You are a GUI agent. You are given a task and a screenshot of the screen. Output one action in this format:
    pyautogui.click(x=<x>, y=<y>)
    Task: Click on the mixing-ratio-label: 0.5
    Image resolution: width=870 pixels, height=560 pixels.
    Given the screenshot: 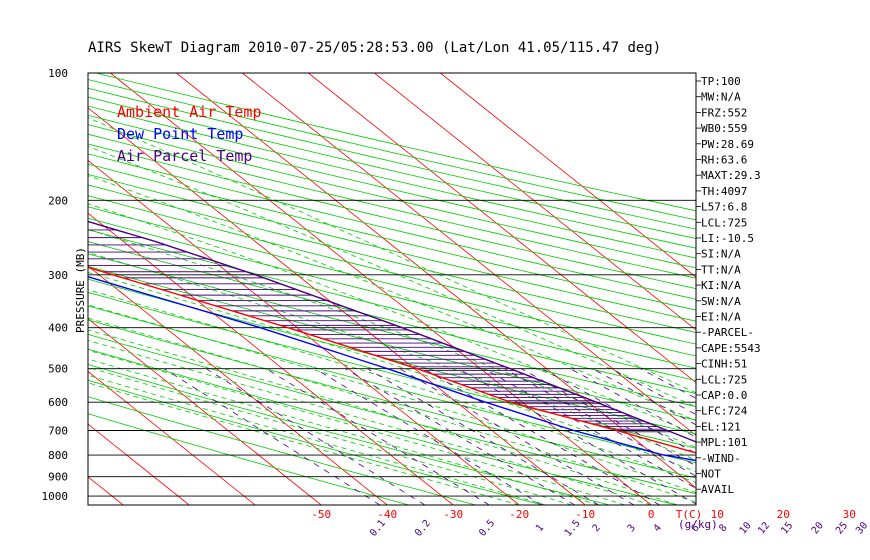 What is the action you would take?
    pyautogui.click(x=487, y=528)
    